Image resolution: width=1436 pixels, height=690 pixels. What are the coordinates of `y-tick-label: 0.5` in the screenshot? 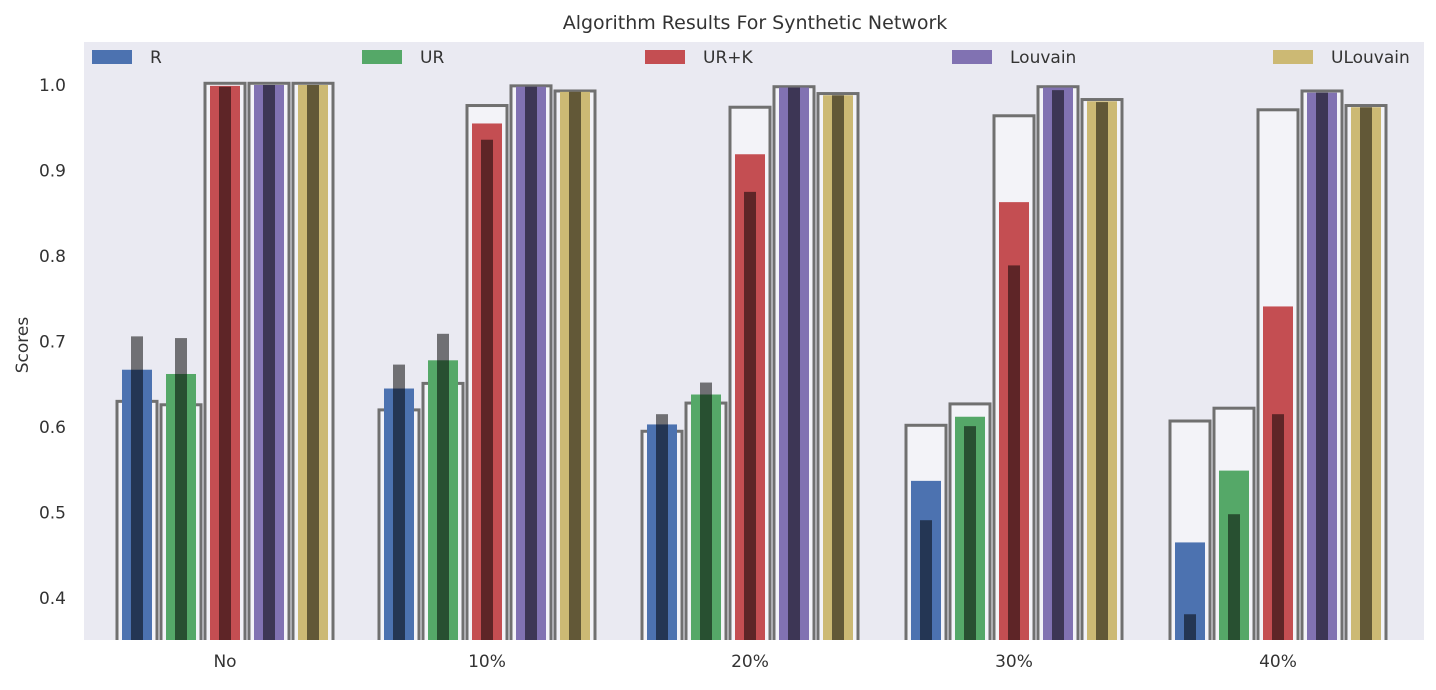 It's located at (52, 514).